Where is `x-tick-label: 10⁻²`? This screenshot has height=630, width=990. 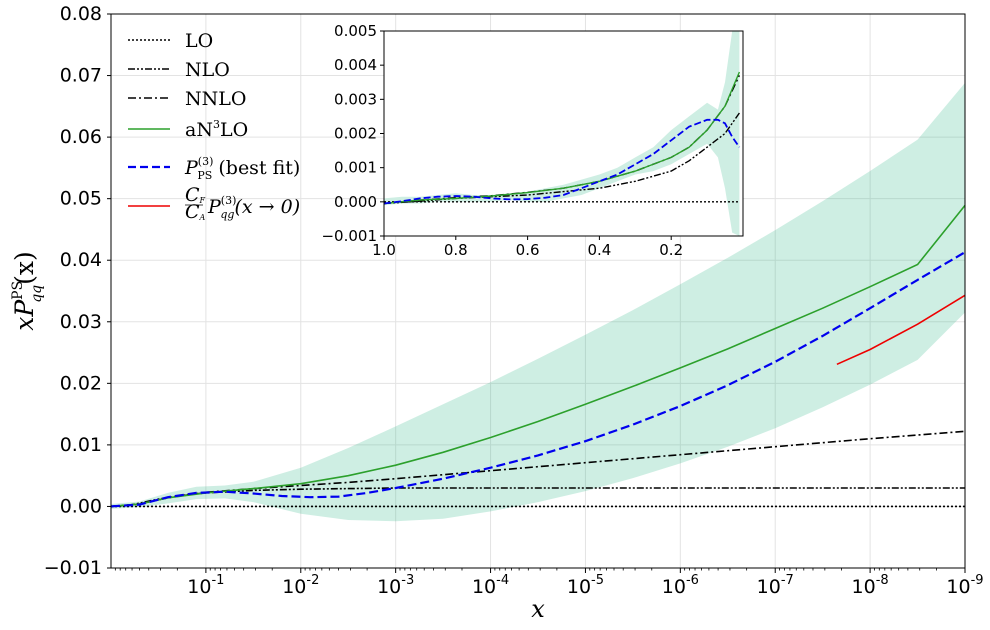 x-tick-label: 10⁻² is located at coordinates (300, 585).